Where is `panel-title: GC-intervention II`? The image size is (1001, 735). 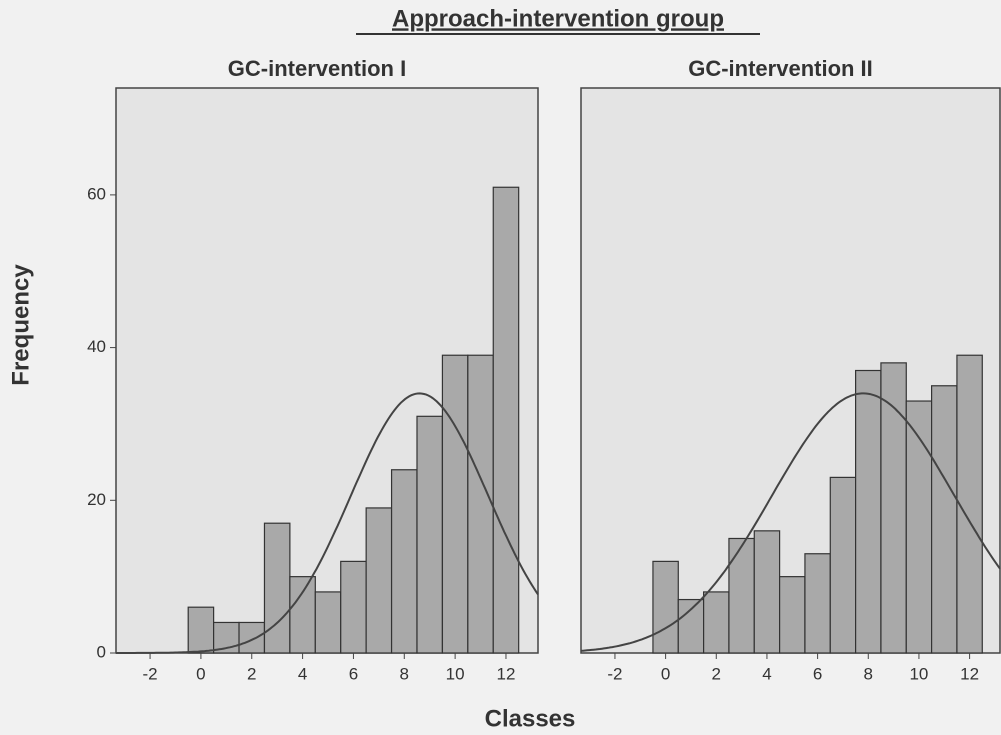
panel-title: GC-intervention II is located at coordinates (780, 68).